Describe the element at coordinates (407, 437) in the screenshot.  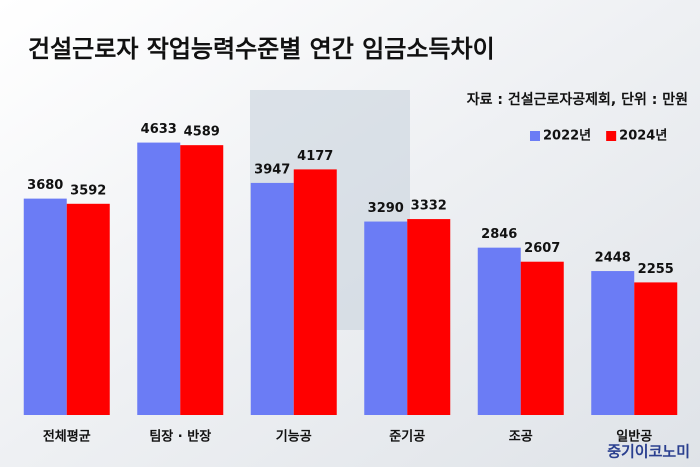
I see `x-tick-label: 준기공` at that location.